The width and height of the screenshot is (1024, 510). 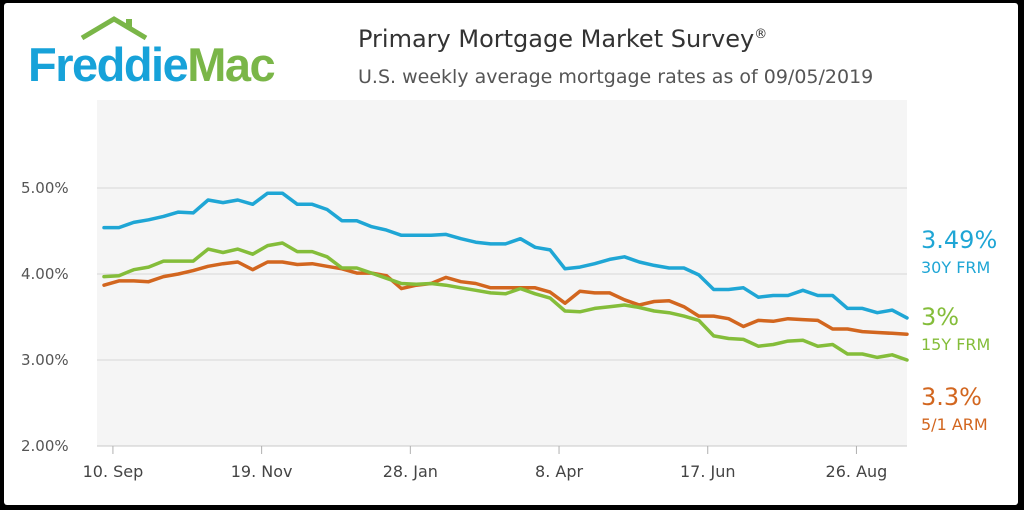 What do you see at coordinates (959, 240) in the screenshot?
I see `end-value-30y-frm: 3.49%` at bounding box center [959, 240].